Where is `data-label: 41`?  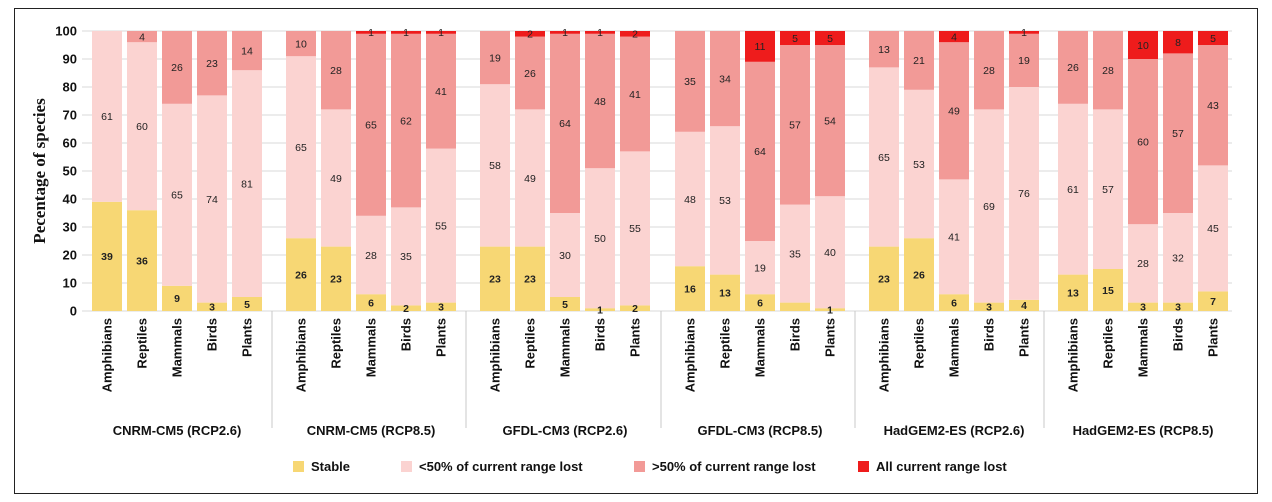 data-label: 41 is located at coordinates (954, 238).